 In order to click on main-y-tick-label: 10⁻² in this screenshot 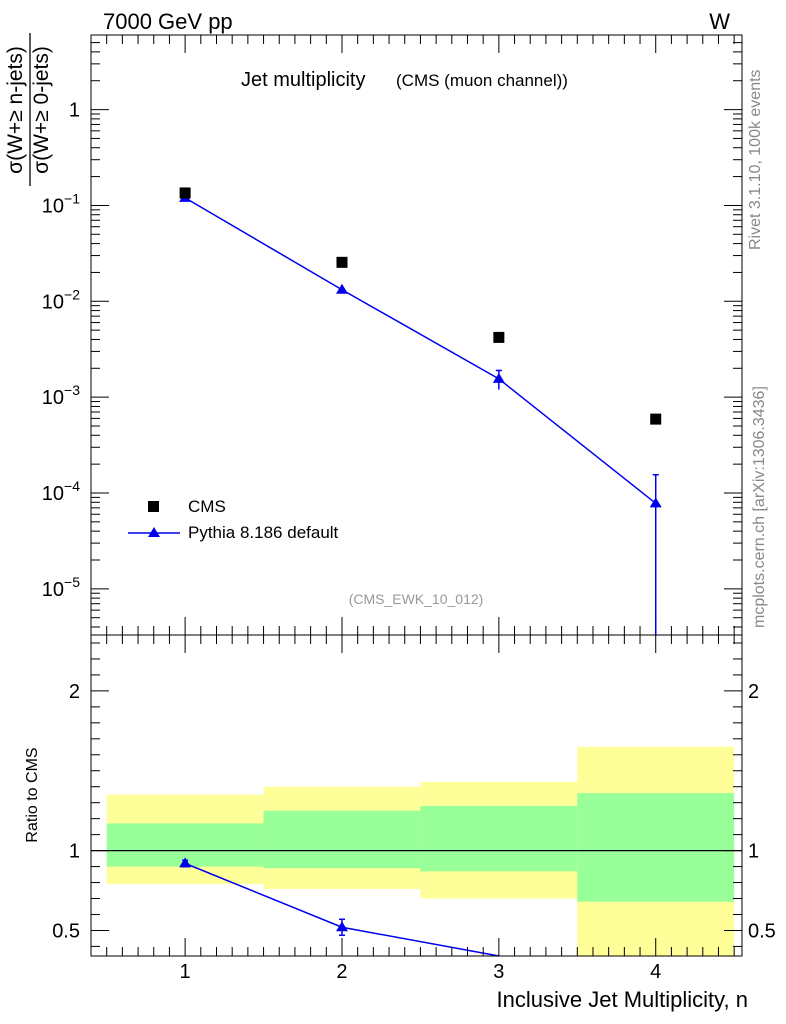, I will do `click(61, 299)`.